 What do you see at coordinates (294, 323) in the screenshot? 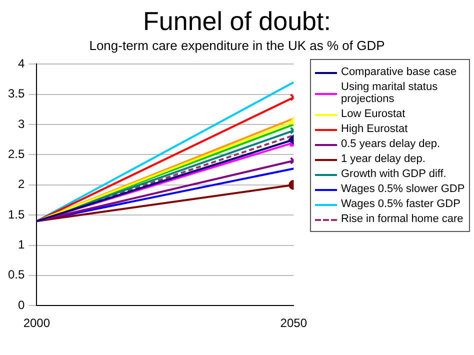
I see `x-tick-label: 2050` at bounding box center [294, 323].